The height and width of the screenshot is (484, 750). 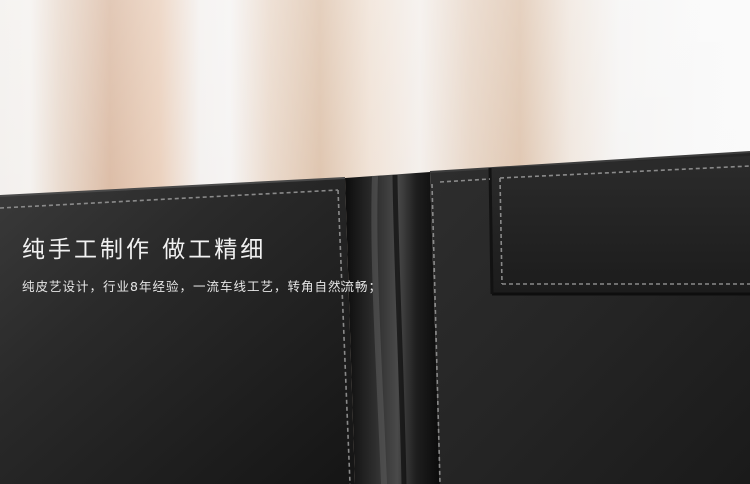 What do you see at coordinates (392, 328) in the screenshot?
I see `spine` at bounding box center [392, 328].